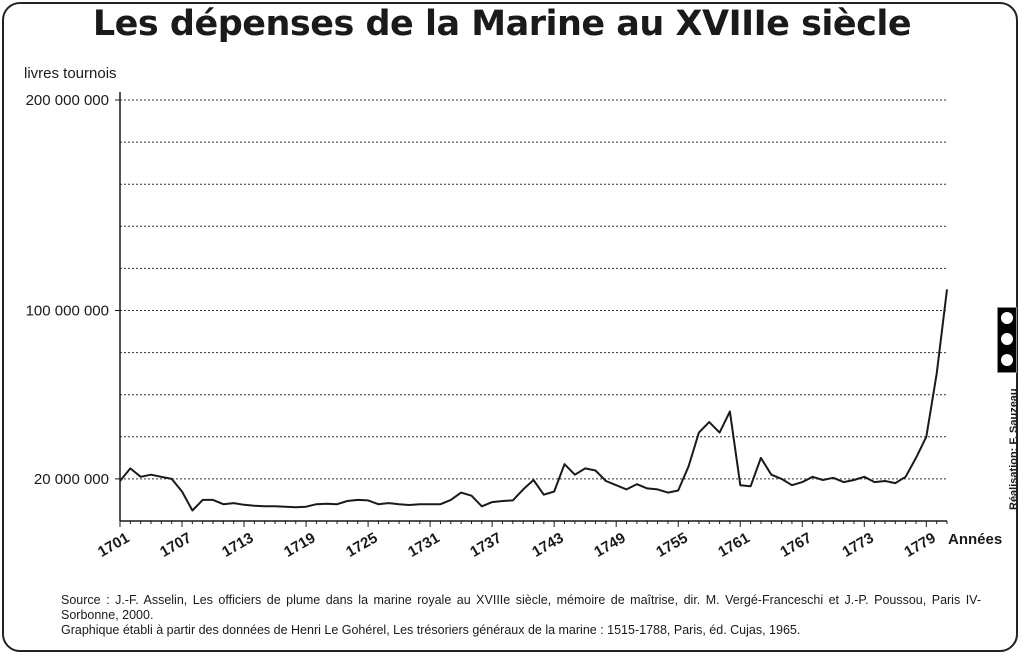 Image resolution: width=1024 pixels, height=657 pixels. What do you see at coordinates (1007, 360) in the screenshot?
I see `nc-sa-icon` at bounding box center [1007, 360].